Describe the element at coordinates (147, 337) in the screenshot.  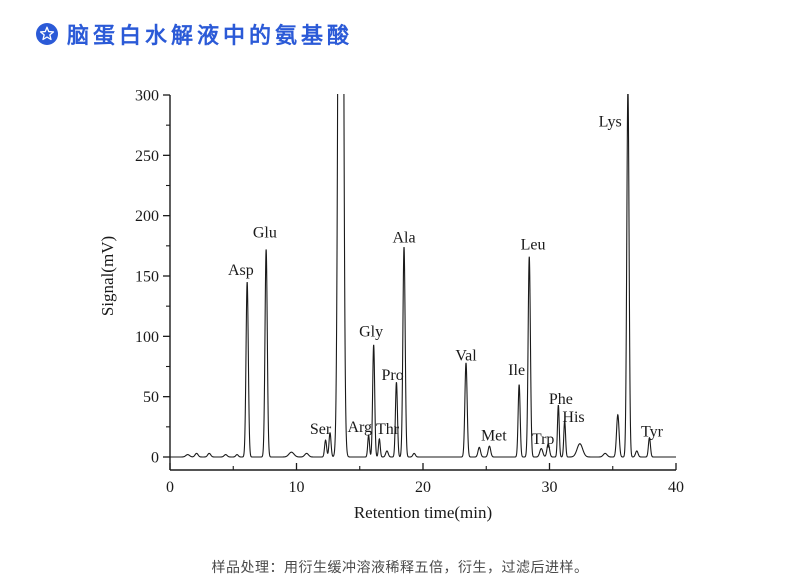
I see `y-tick-label: 100` at that location.